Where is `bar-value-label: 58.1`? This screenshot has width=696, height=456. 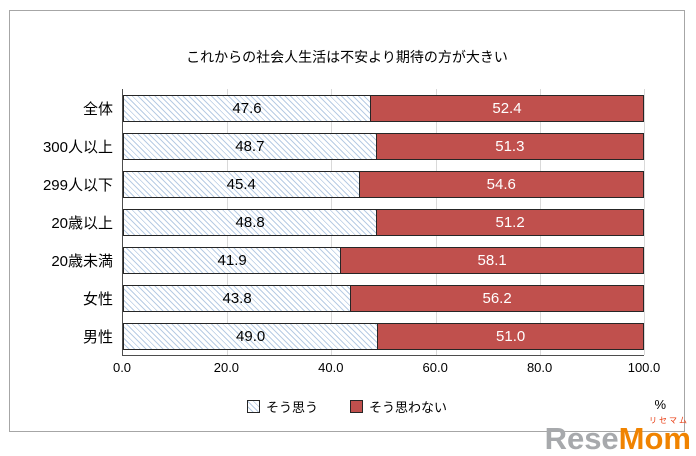 bar-value-label: 58.1 is located at coordinates (492, 260).